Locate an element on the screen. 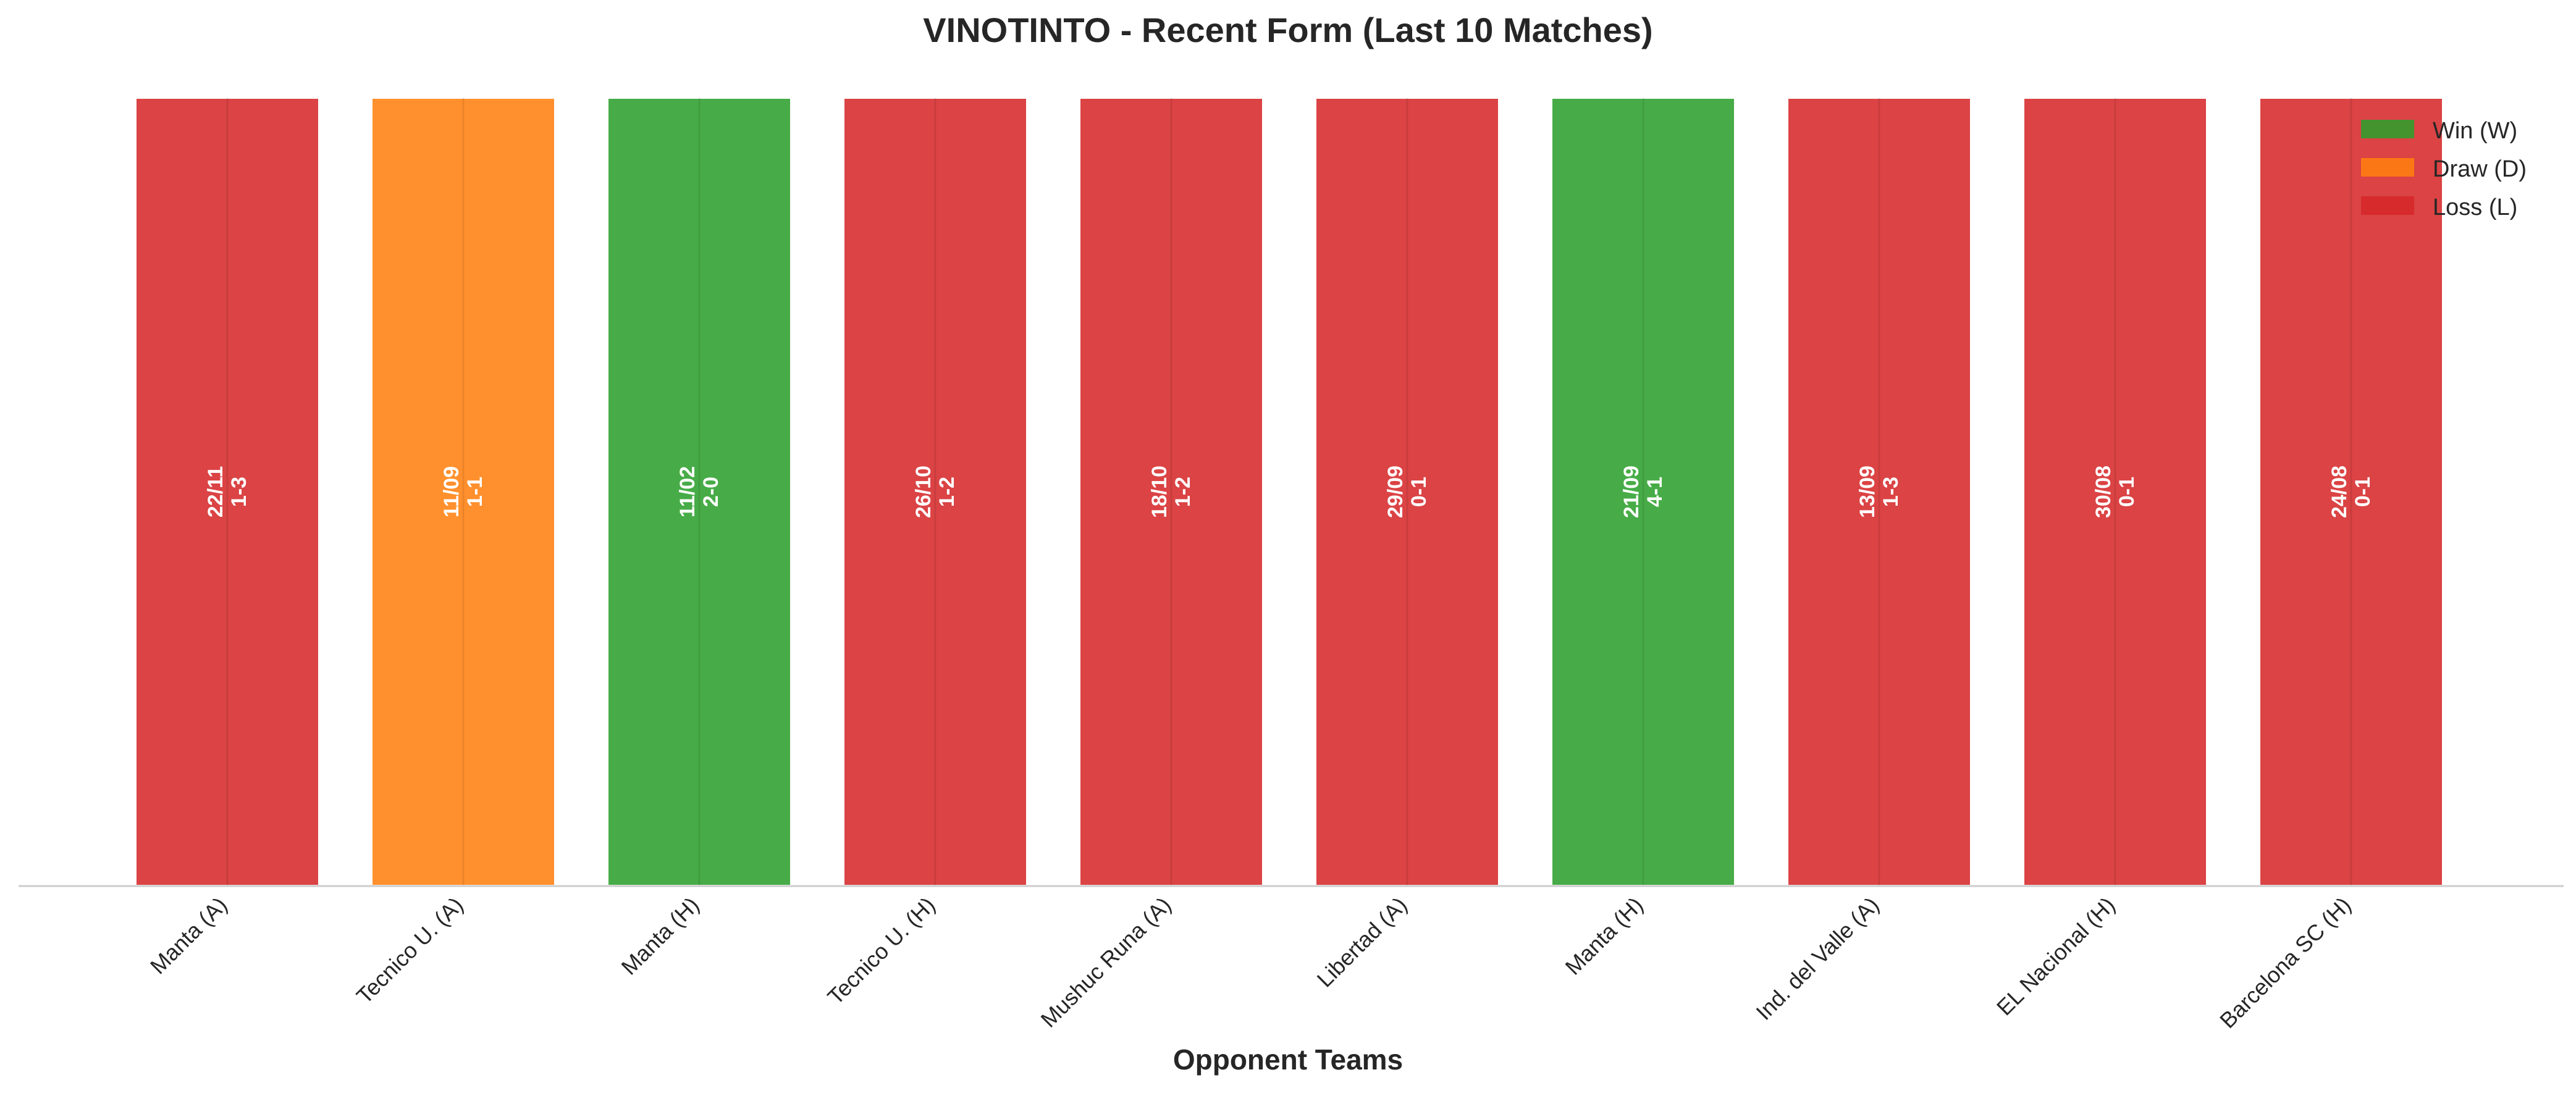 The height and width of the screenshot is (1096, 2576). bar-label: 18/101-2 is located at coordinates (1171, 492).